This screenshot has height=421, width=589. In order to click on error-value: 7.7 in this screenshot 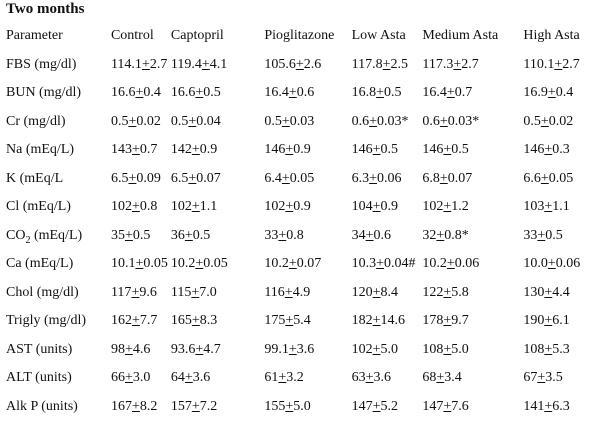, I will do `click(149, 320)`.